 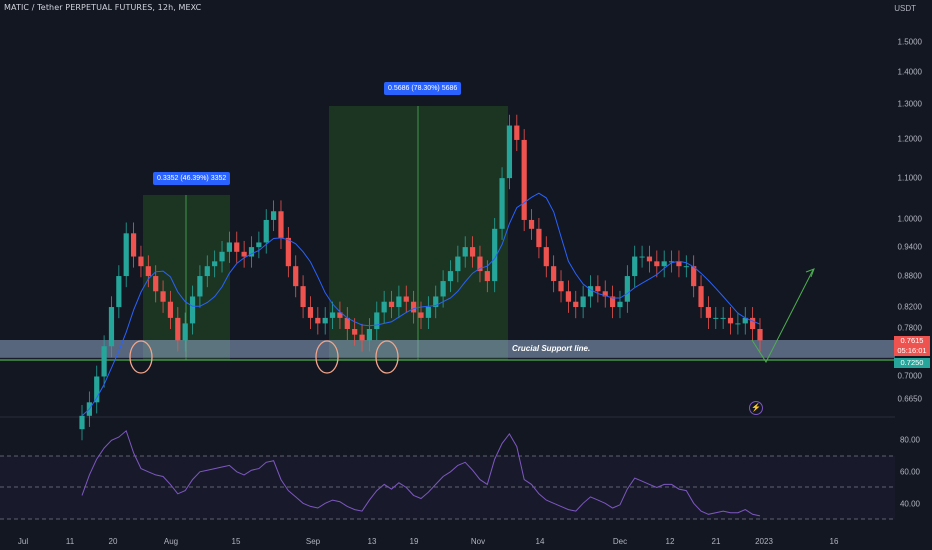 I want to click on time-axis-label: 20, so click(x=113, y=541).